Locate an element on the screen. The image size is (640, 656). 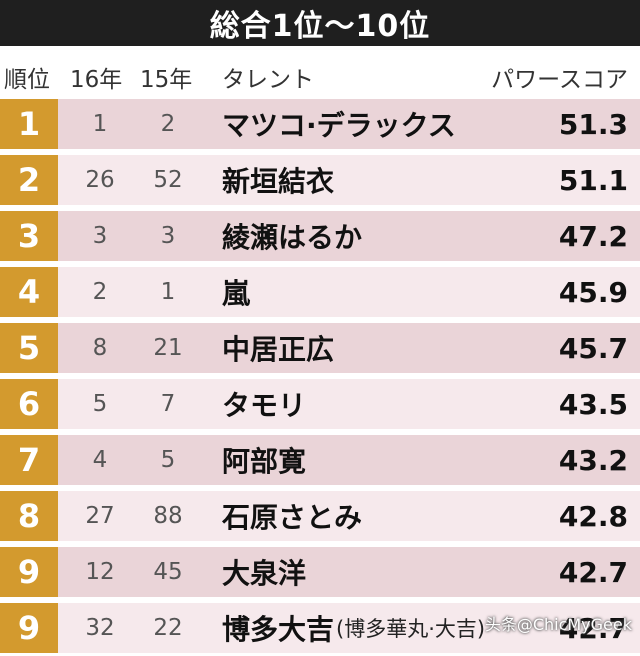
header-power-score: パワースコア is located at coordinates (559, 80).